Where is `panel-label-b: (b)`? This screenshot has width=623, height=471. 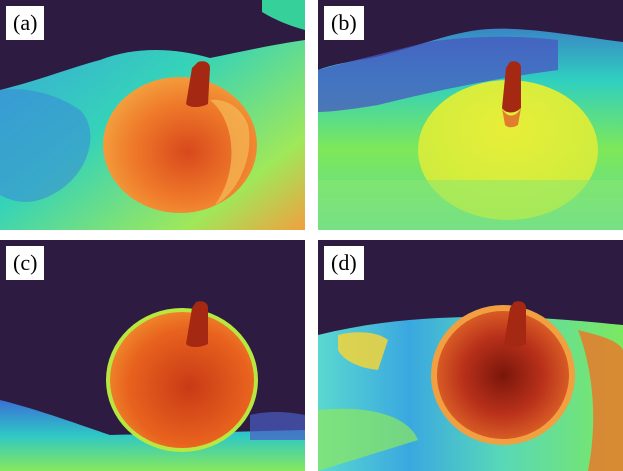
panel-label-b: (b) is located at coordinates (344, 23).